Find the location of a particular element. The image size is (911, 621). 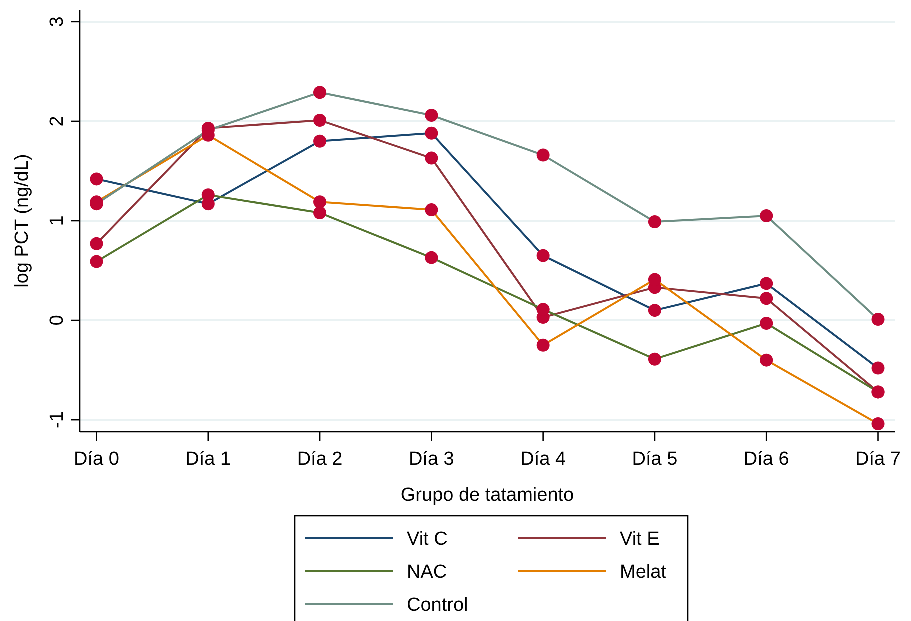

legend-label: NAC is located at coordinates (427, 572).